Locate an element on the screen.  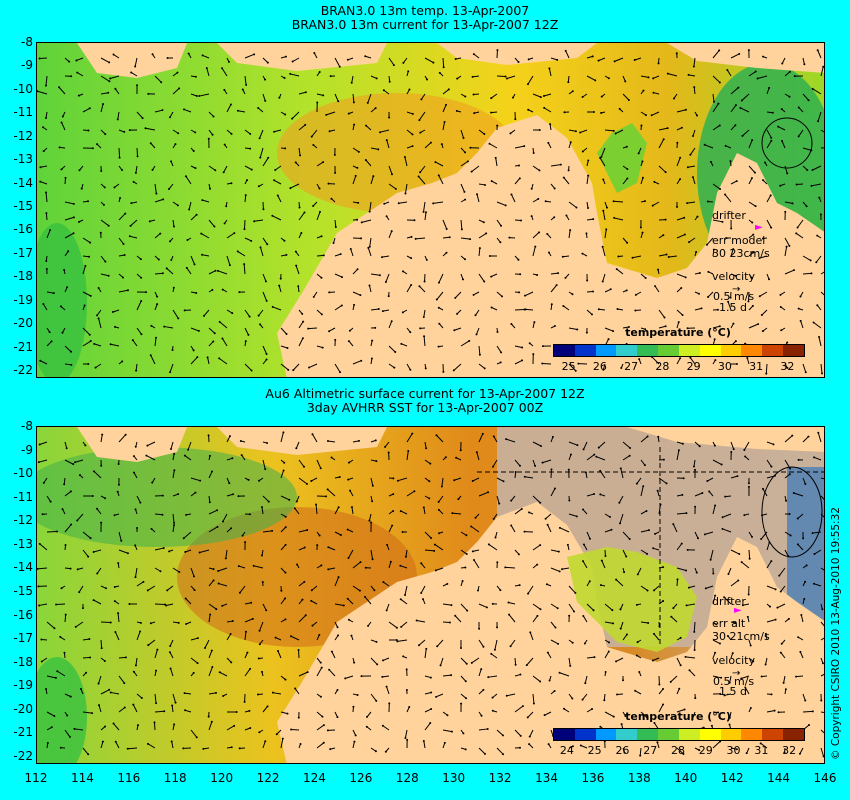
colorbar-tick-label: 24 is located at coordinates (566, 750).